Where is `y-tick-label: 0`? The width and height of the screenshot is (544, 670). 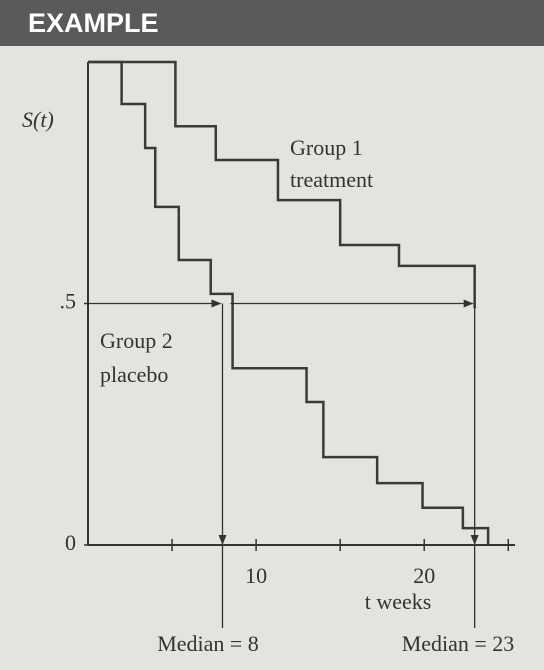
y-tick-label: 0 is located at coordinates (70, 542).